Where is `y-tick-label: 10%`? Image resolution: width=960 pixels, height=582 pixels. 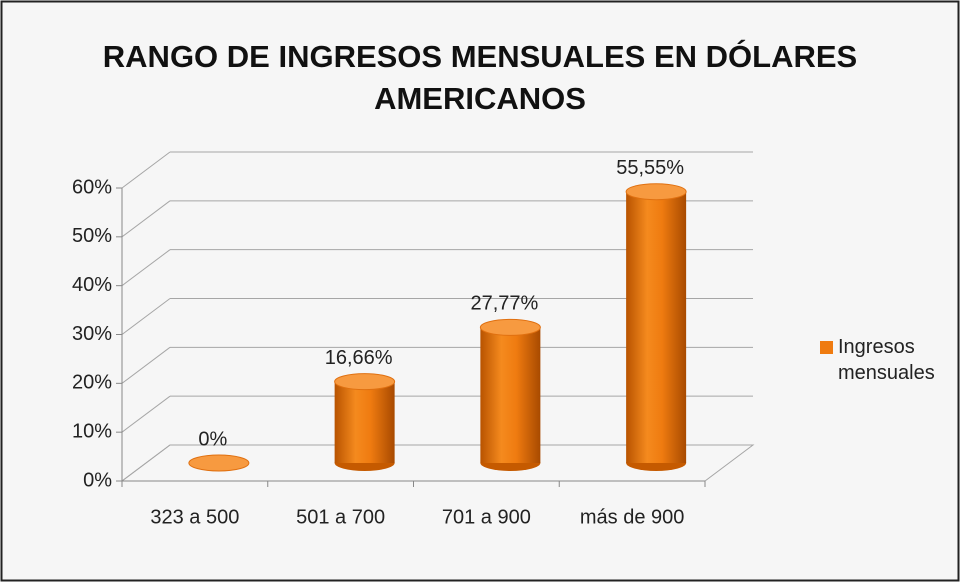 y-tick-label: 10% is located at coordinates (92, 431).